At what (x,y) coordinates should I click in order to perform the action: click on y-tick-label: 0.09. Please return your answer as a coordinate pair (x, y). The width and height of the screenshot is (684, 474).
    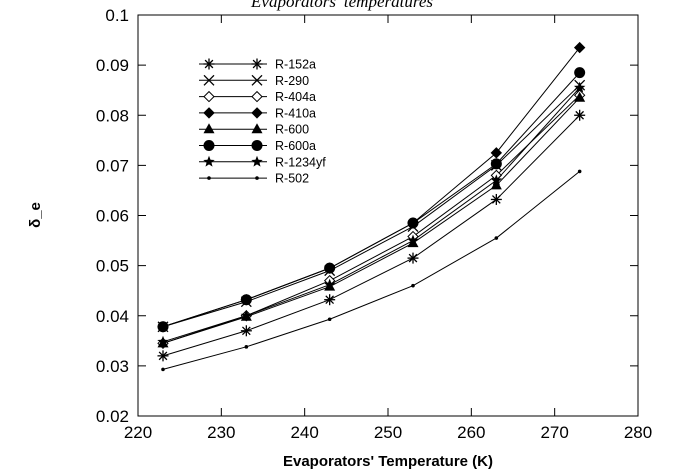
    Looking at the image, I should click on (112, 65).